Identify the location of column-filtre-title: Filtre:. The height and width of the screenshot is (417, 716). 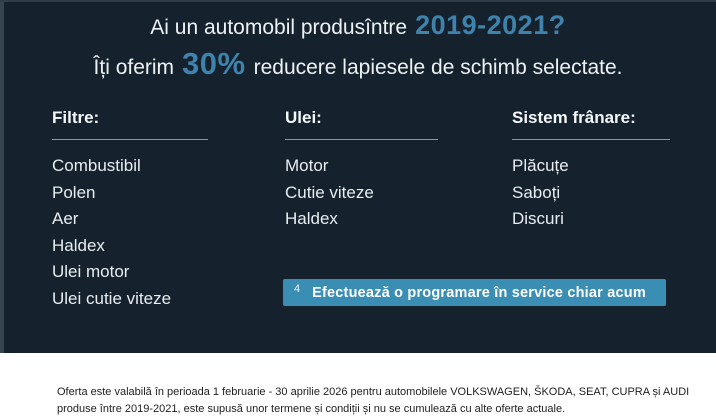
(159, 123).